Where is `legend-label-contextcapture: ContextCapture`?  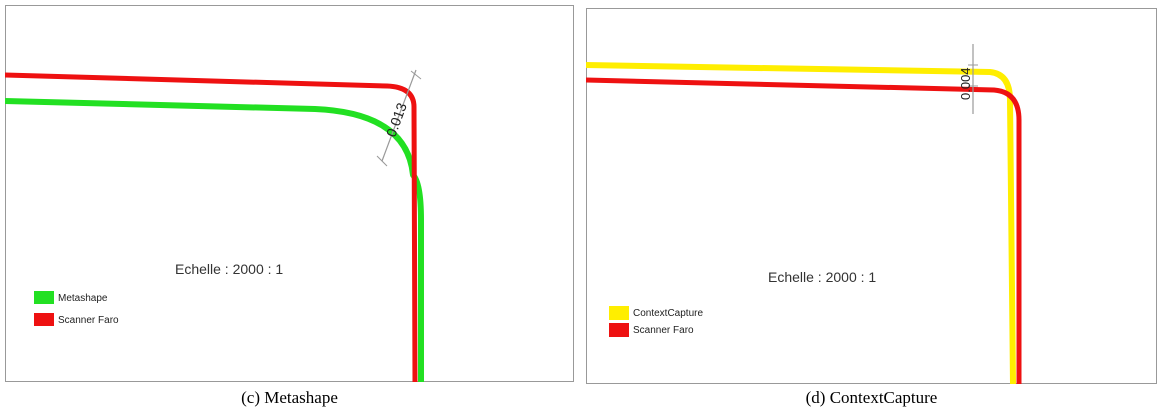
legend-label-contextcapture: ContextCapture is located at coordinates (668, 313).